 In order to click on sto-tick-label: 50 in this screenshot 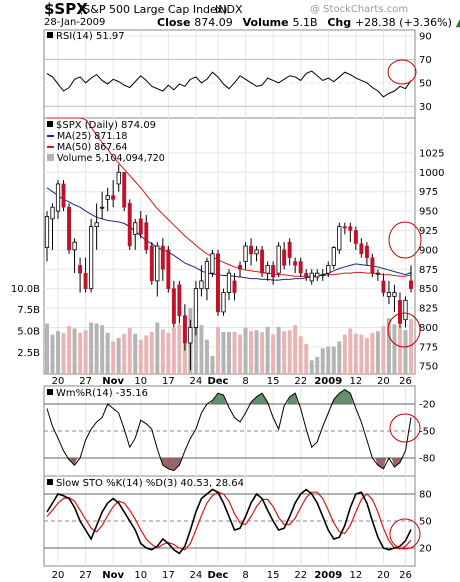, I will do `click(425, 522)`.